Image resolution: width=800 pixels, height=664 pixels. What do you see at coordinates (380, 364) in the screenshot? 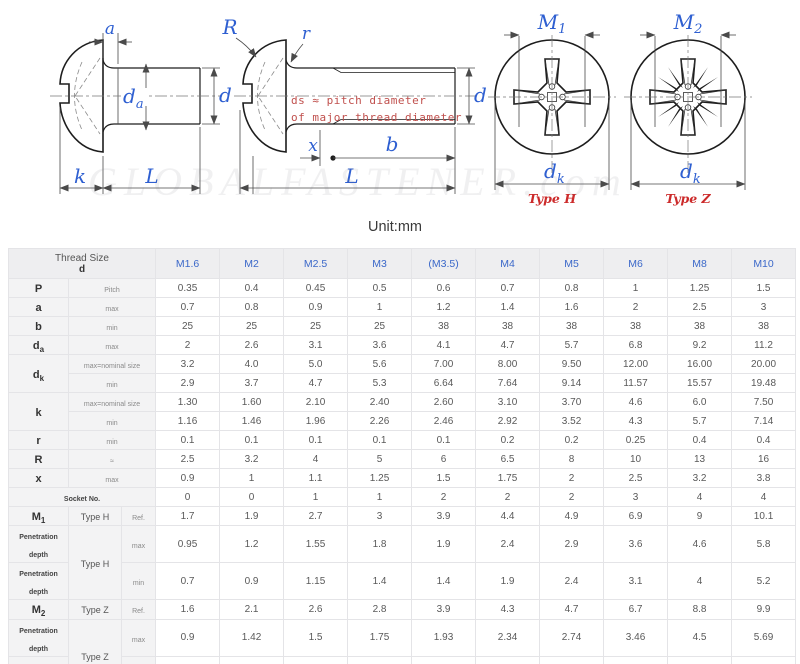
I see `value-cell: 5.6` at bounding box center [380, 364].